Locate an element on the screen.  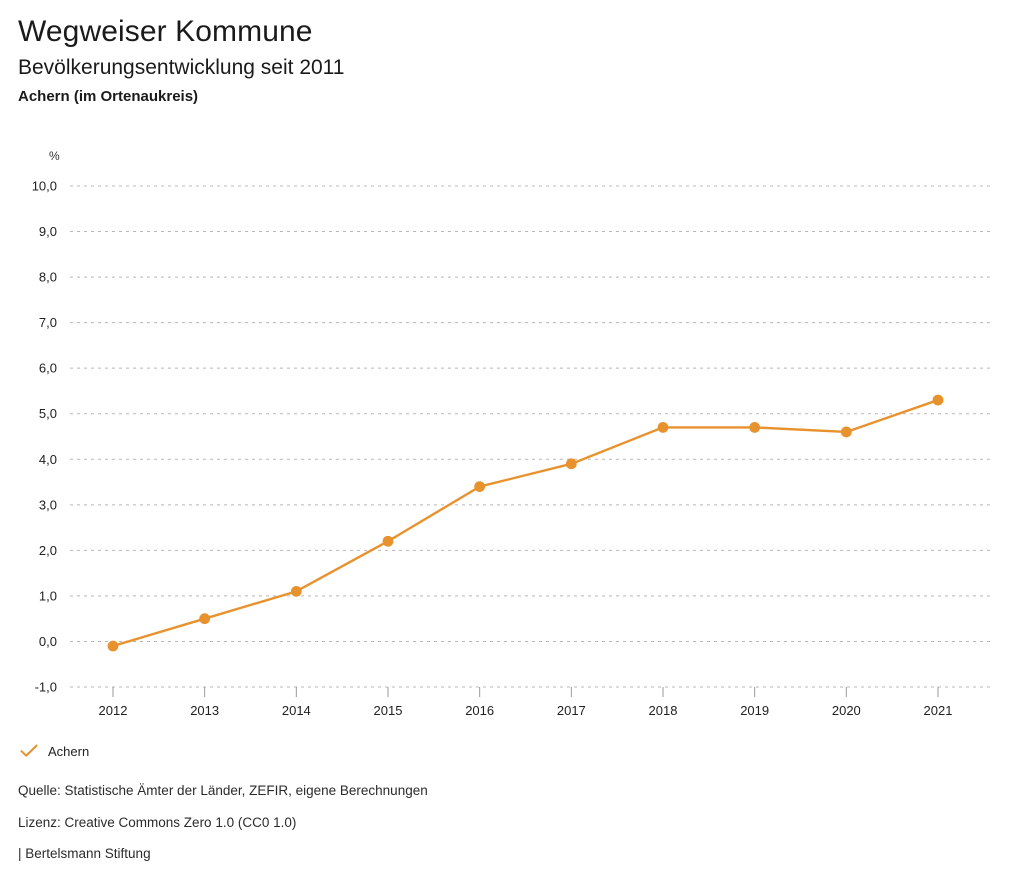
y-tick-label: 7,0 is located at coordinates (48, 322).